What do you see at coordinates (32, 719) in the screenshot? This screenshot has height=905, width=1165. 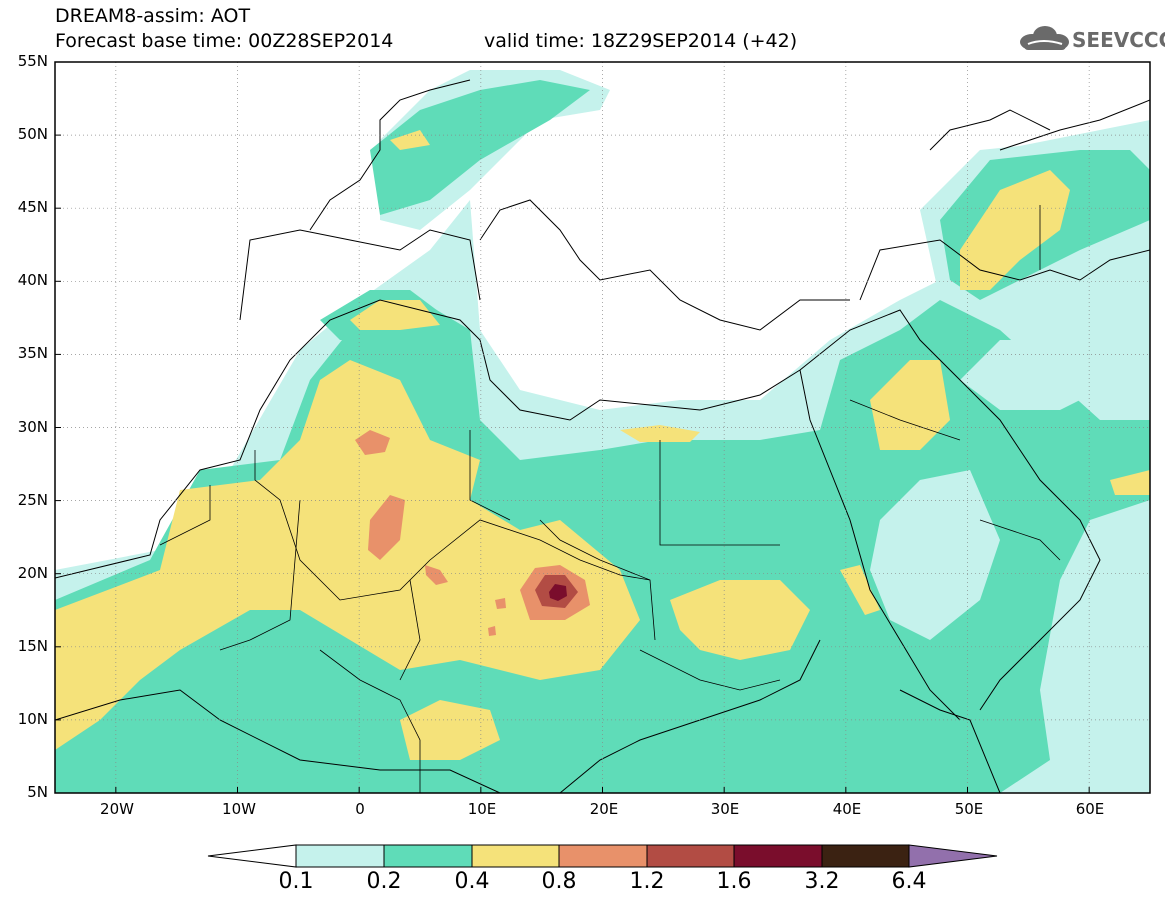 I see `lat-label: 10N` at bounding box center [32, 719].